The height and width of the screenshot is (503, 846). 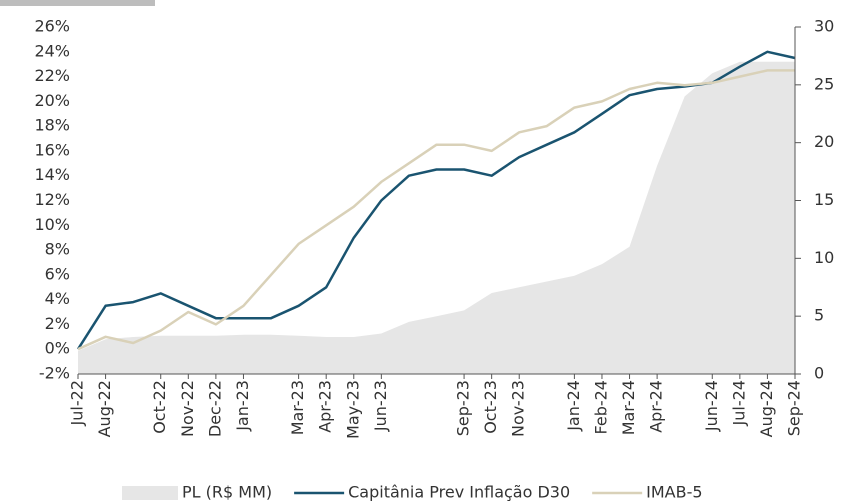 What do you see at coordinates (297, 407) in the screenshot?
I see `x-tick-label: Mar-23` at bounding box center [297, 407].